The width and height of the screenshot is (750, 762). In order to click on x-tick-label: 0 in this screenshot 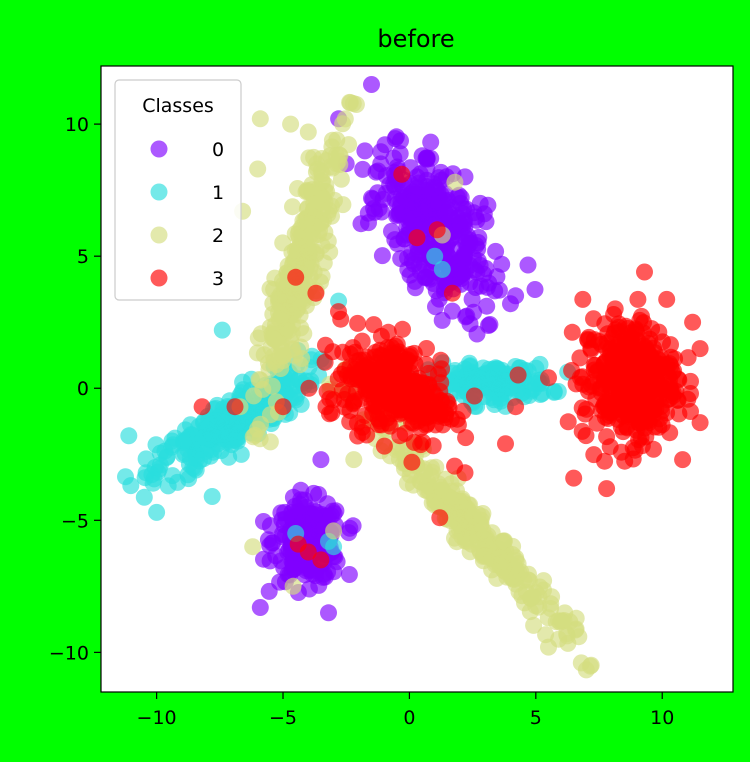, I will do `click(409, 718)`.